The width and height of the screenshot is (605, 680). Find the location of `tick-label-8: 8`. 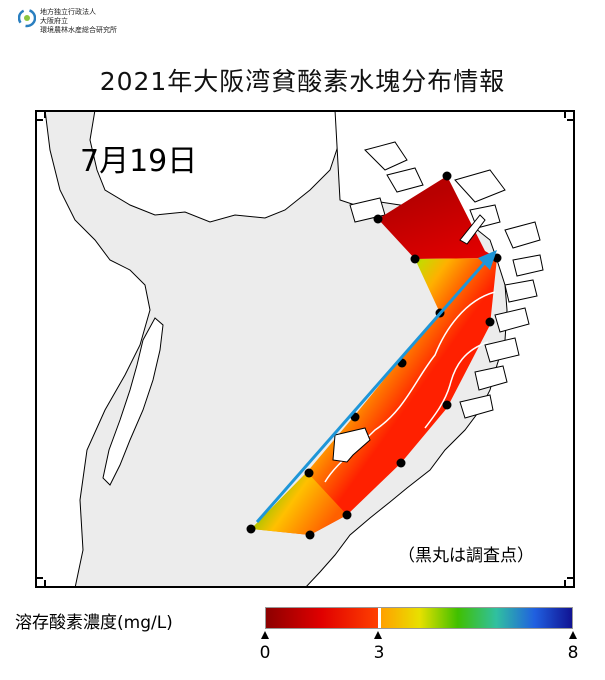

tick-label-8: 8 is located at coordinates (573, 653).